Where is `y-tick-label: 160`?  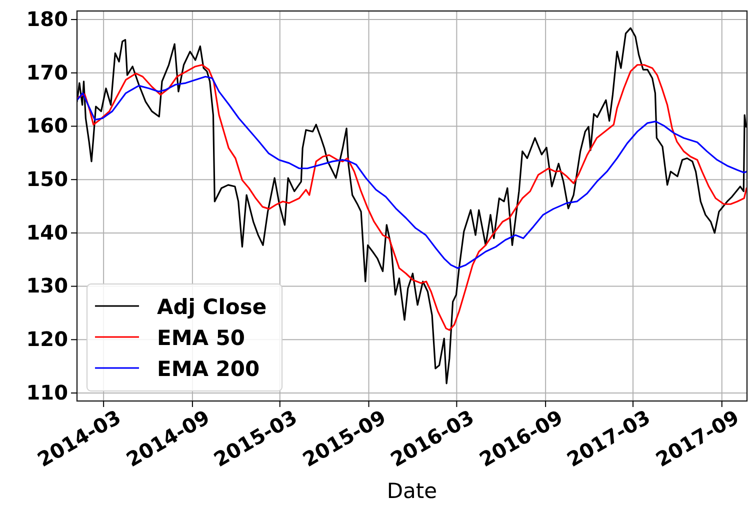 y-tick-label: 160 is located at coordinates (47, 126).